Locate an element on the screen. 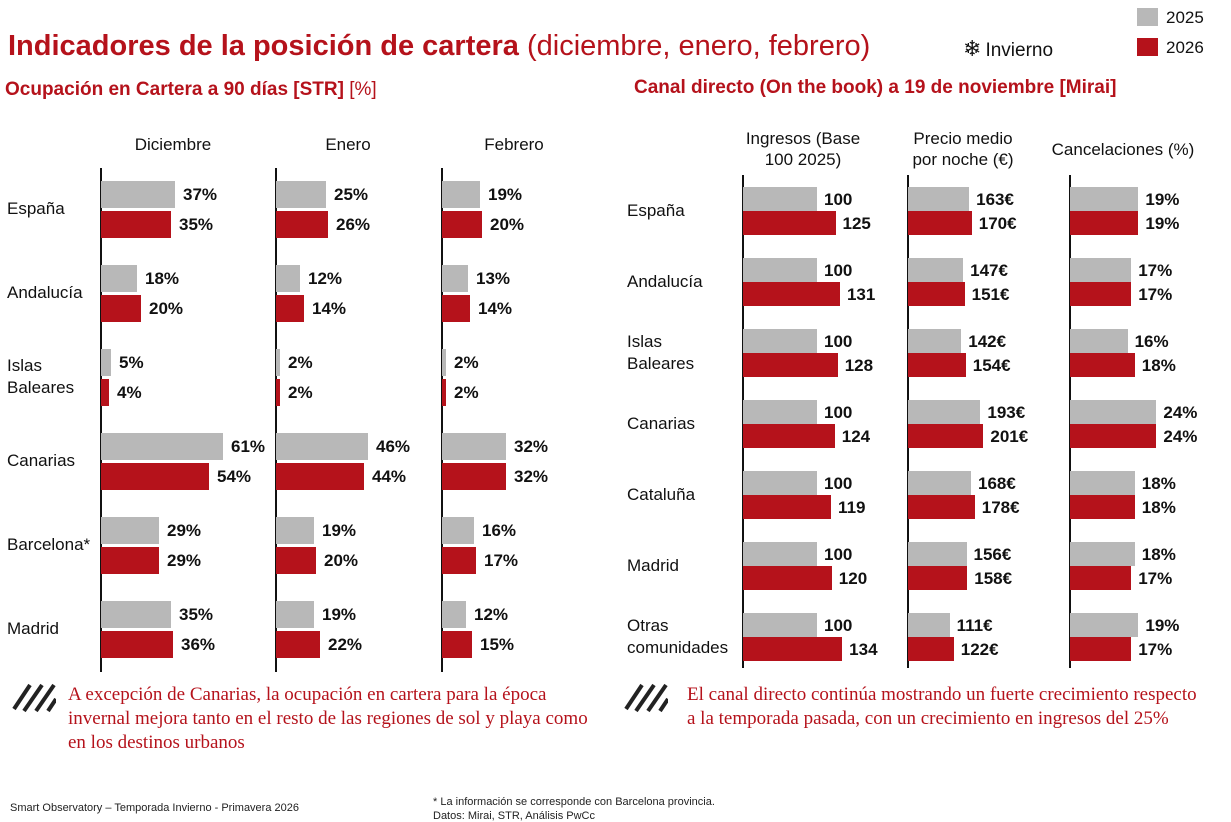 This screenshot has height=822, width=1231. data-label: 32% is located at coordinates (531, 446).